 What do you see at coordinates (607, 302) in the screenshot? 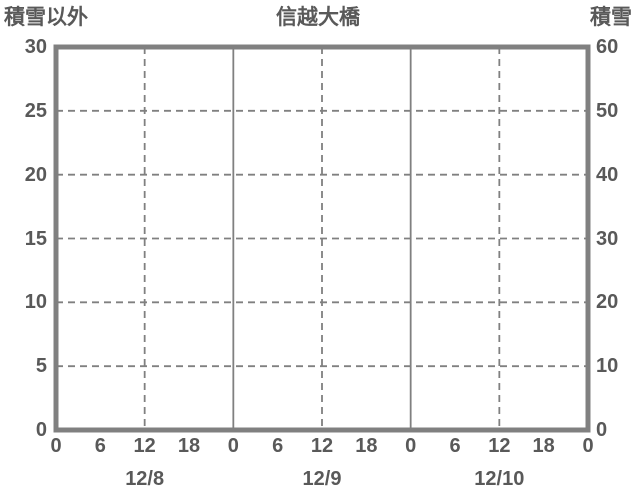
I see `right-axis-tick-label: 20` at bounding box center [607, 302].